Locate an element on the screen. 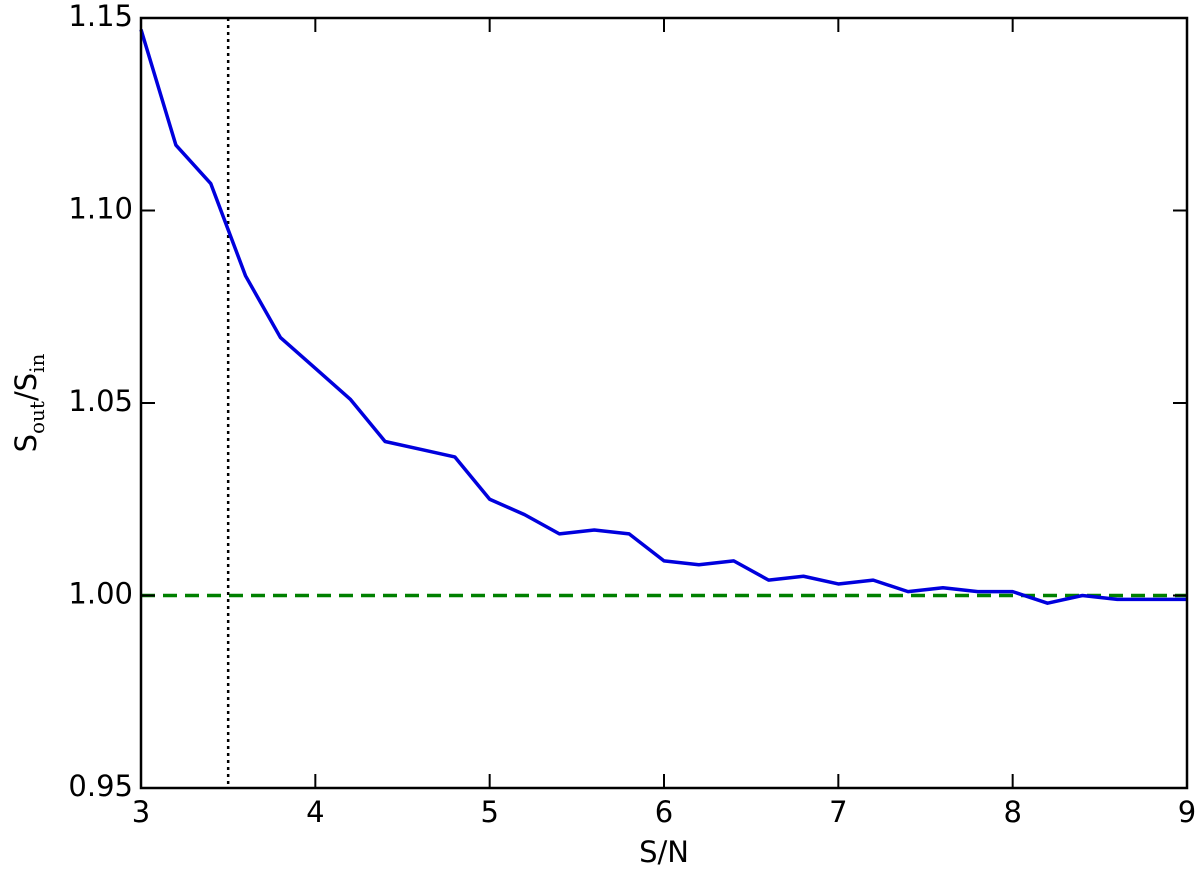  y-tick-label: 0.95 is located at coordinates (100, 786).